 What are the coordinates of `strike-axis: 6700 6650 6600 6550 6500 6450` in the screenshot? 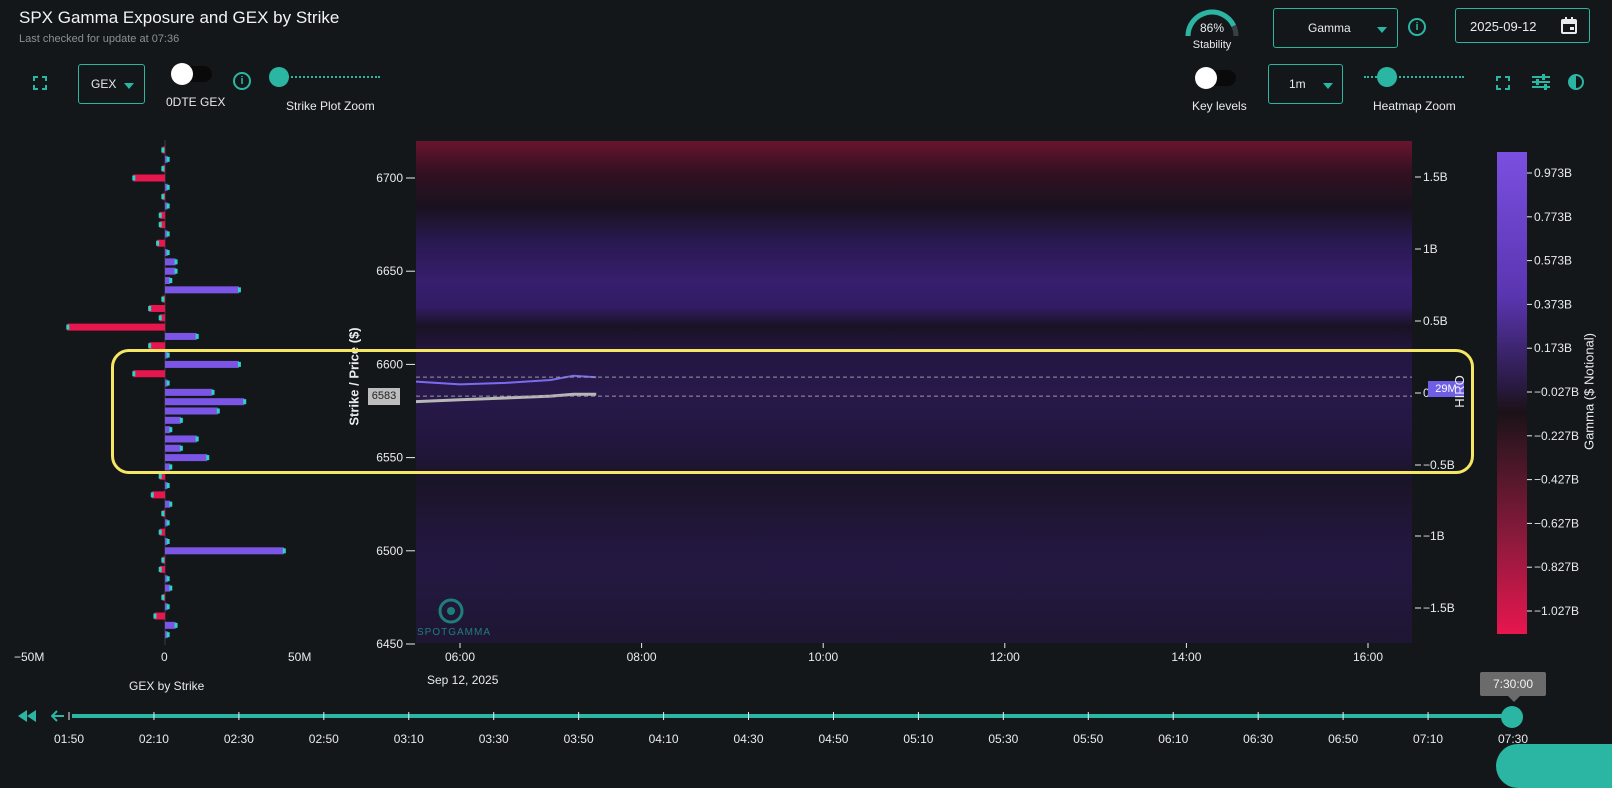 It's located at (395, 411).